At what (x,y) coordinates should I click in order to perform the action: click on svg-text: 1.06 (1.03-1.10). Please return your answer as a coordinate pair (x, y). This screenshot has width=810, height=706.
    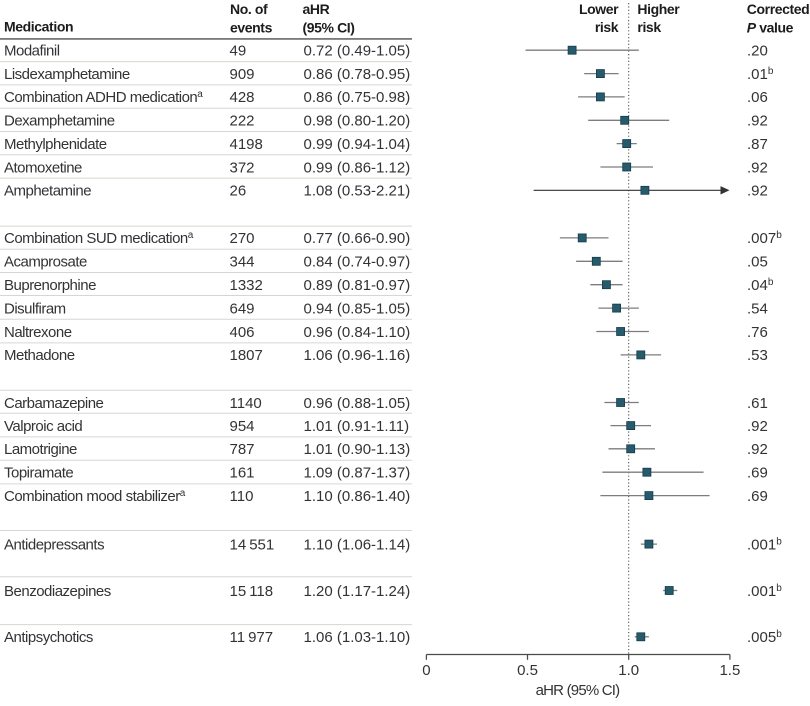
    Looking at the image, I should click on (357, 637).